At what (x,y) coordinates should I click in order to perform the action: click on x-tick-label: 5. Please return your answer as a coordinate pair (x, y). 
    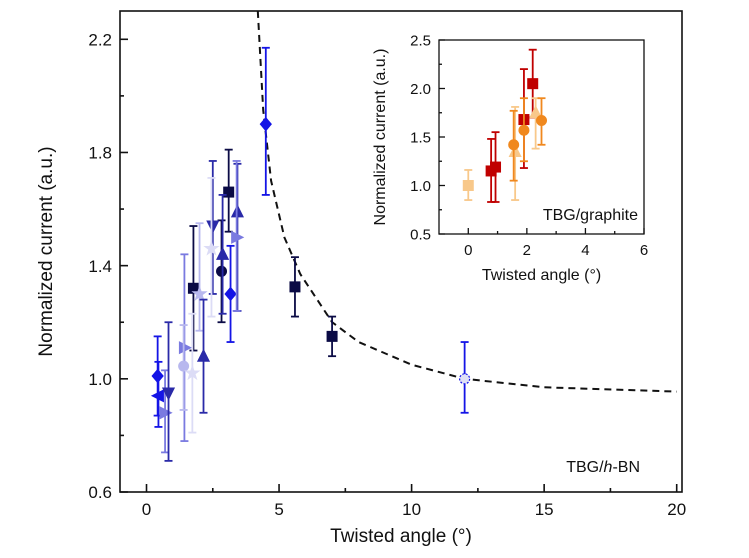
    Looking at the image, I should click on (278, 509).